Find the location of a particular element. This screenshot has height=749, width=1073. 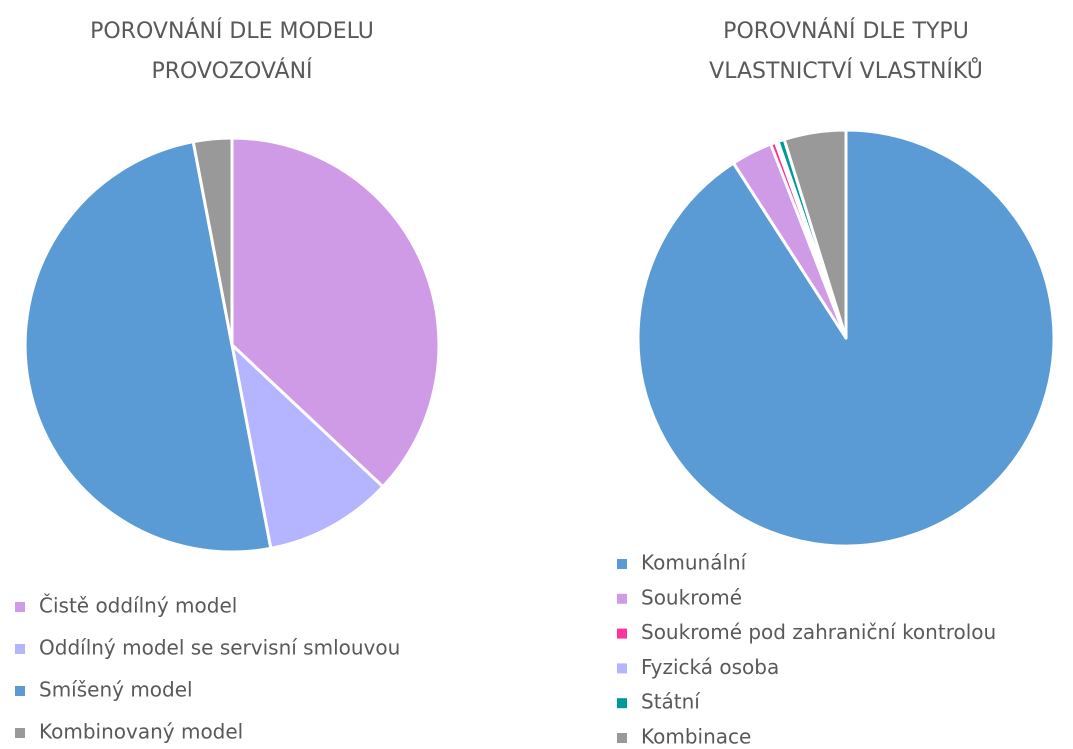

legend-label: Kombinovaný model is located at coordinates (141, 732).